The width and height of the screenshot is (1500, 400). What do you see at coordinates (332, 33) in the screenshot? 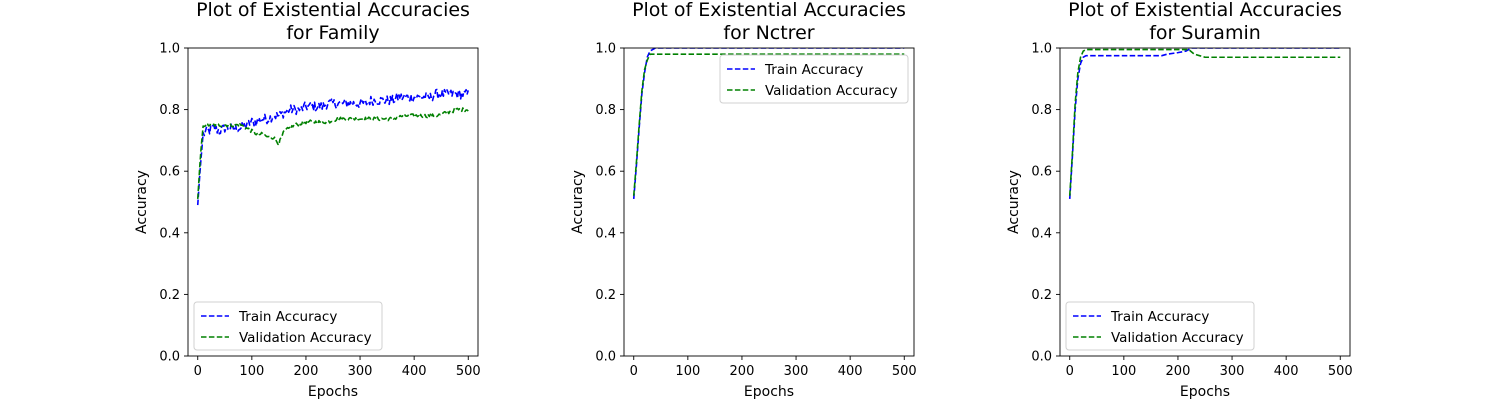
I see `chart-title-line: for Family` at bounding box center [332, 33].